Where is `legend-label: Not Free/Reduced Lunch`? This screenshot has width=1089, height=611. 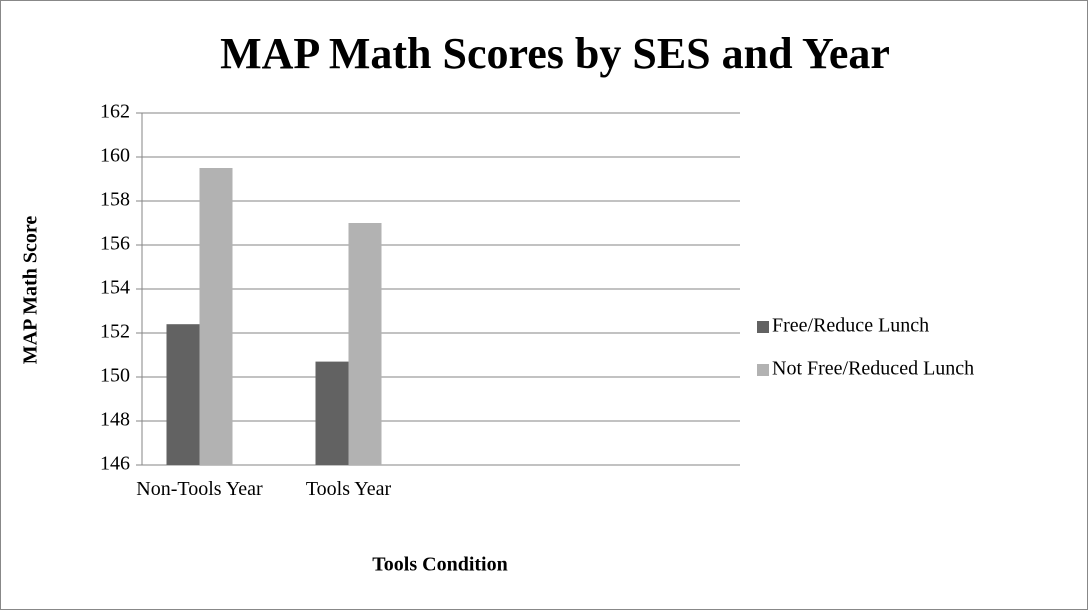
legend-label: Not Free/Reduced Lunch is located at coordinates (873, 369).